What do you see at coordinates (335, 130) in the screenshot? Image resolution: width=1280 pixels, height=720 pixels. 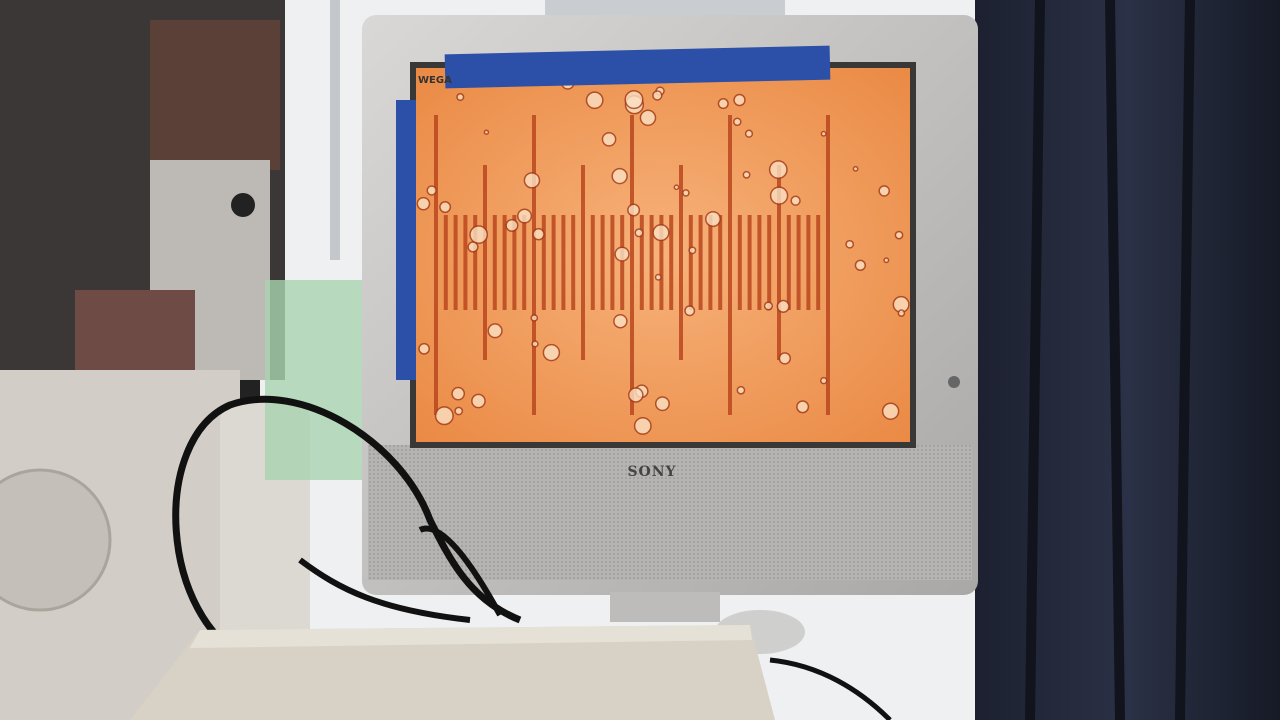 I see `window-frame` at bounding box center [335, 130].